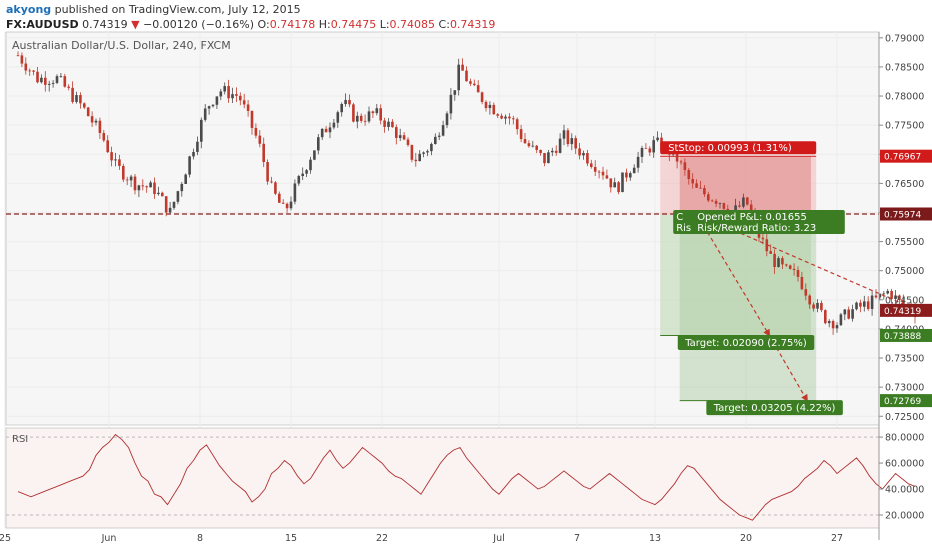  Describe the element at coordinates (324, 24) in the screenshot. I see `high-label: H:` at that location.